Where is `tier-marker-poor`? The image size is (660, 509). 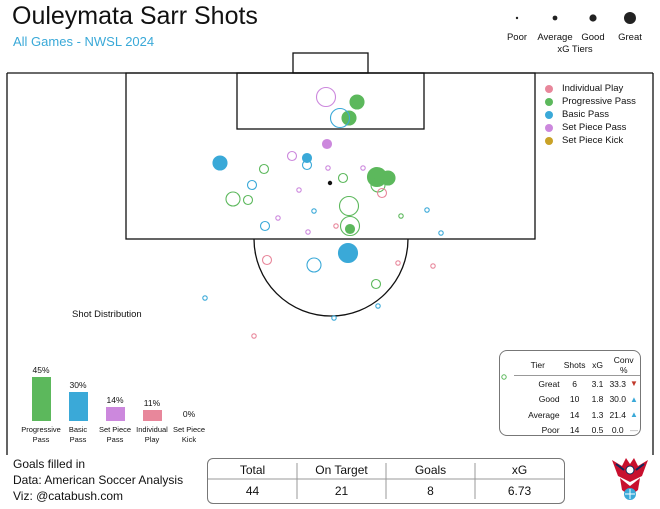
tier-marker-poor is located at coordinates (517, 18).